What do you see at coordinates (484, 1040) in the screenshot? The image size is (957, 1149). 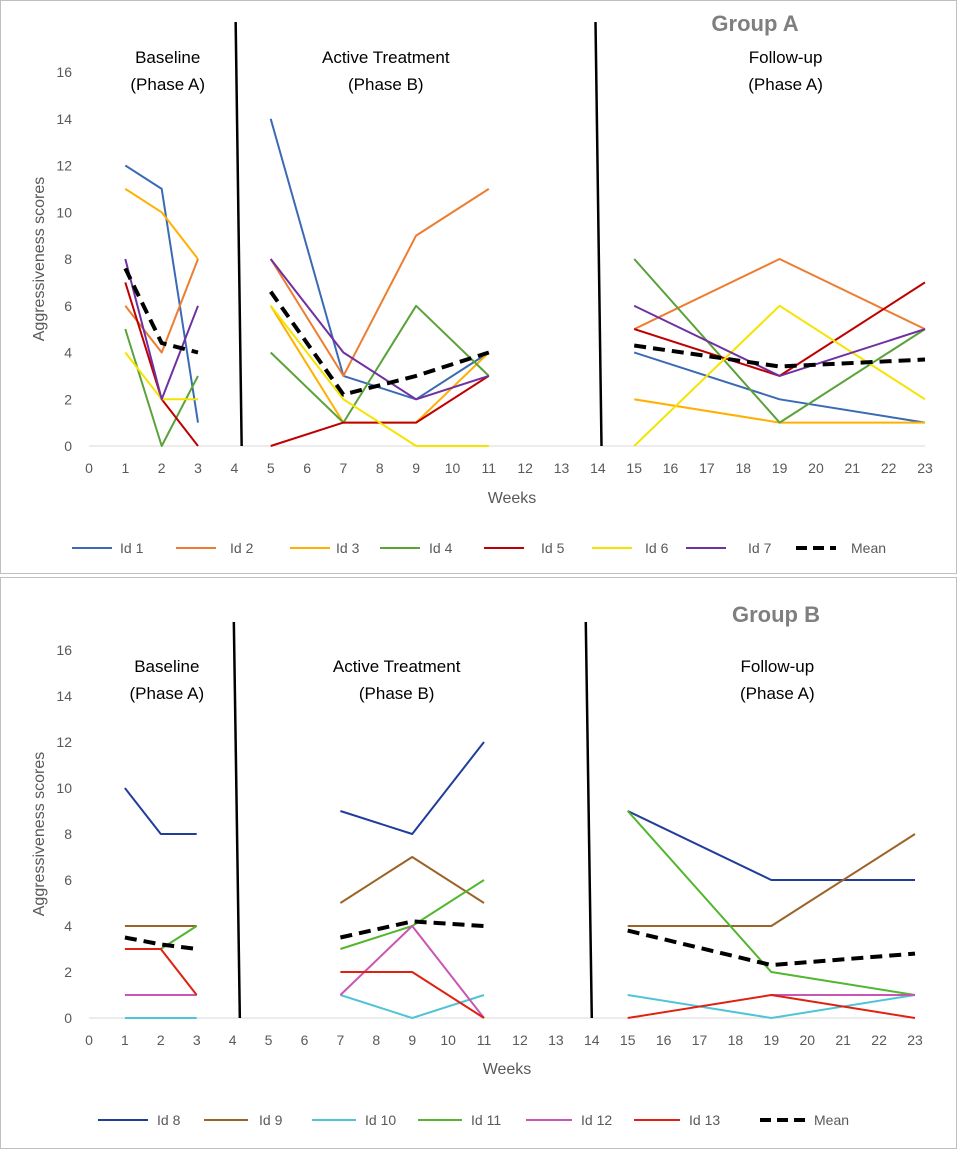 I see `x-tick-label: 11` at bounding box center [484, 1040].